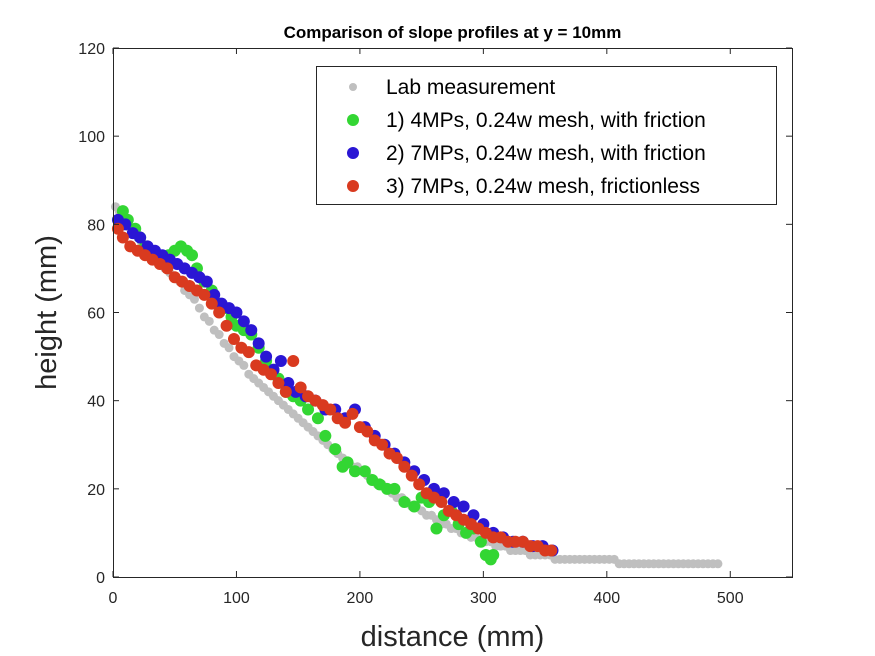 The width and height of the screenshot is (875, 656). What do you see at coordinates (91, 49) in the screenshot?
I see `y-tick-label: 120` at bounding box center [91, 49].